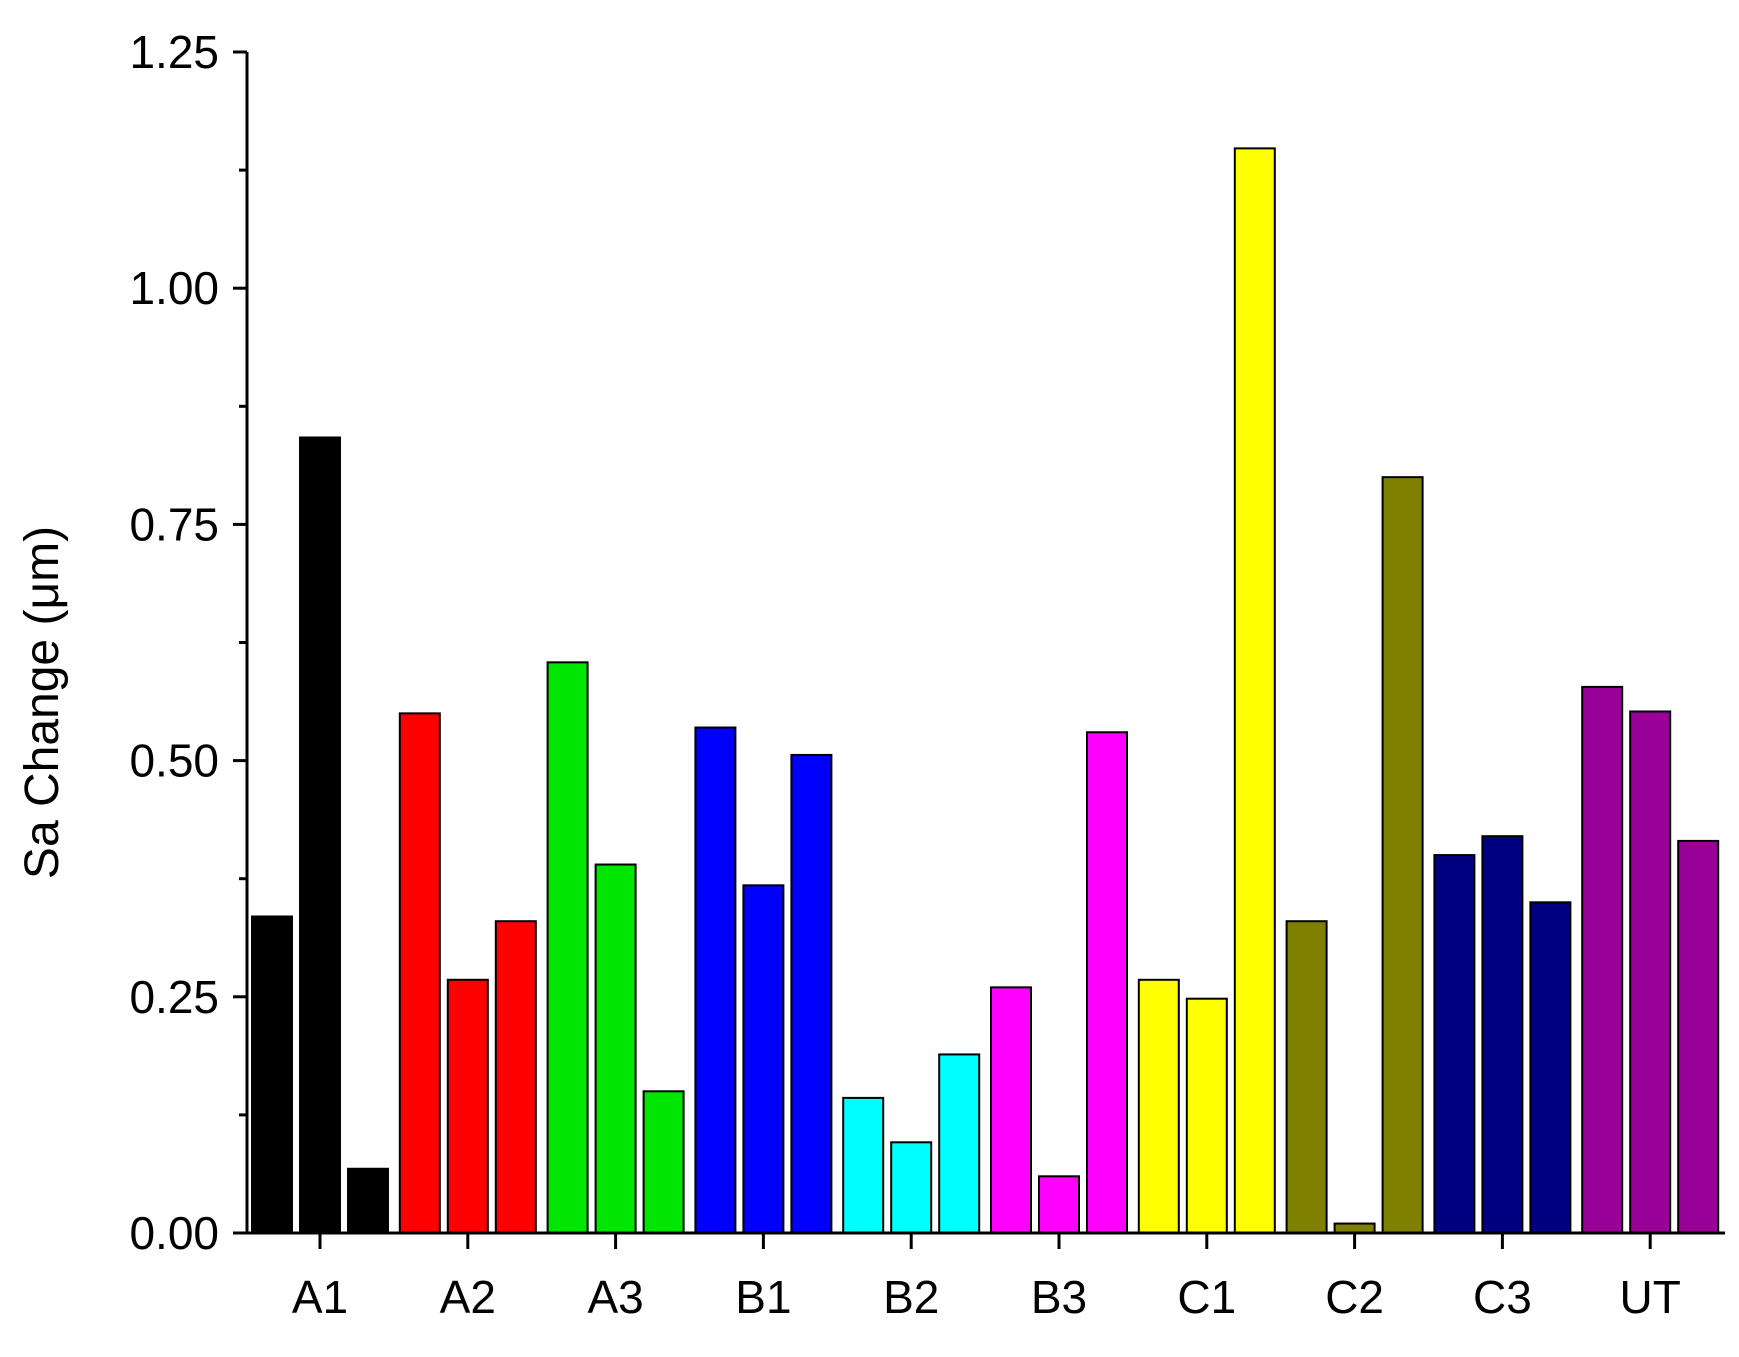 The height and width of the screenshot is (1357, 1739). I want to click on y-tick-label: 0.00, so click(174, 1233).